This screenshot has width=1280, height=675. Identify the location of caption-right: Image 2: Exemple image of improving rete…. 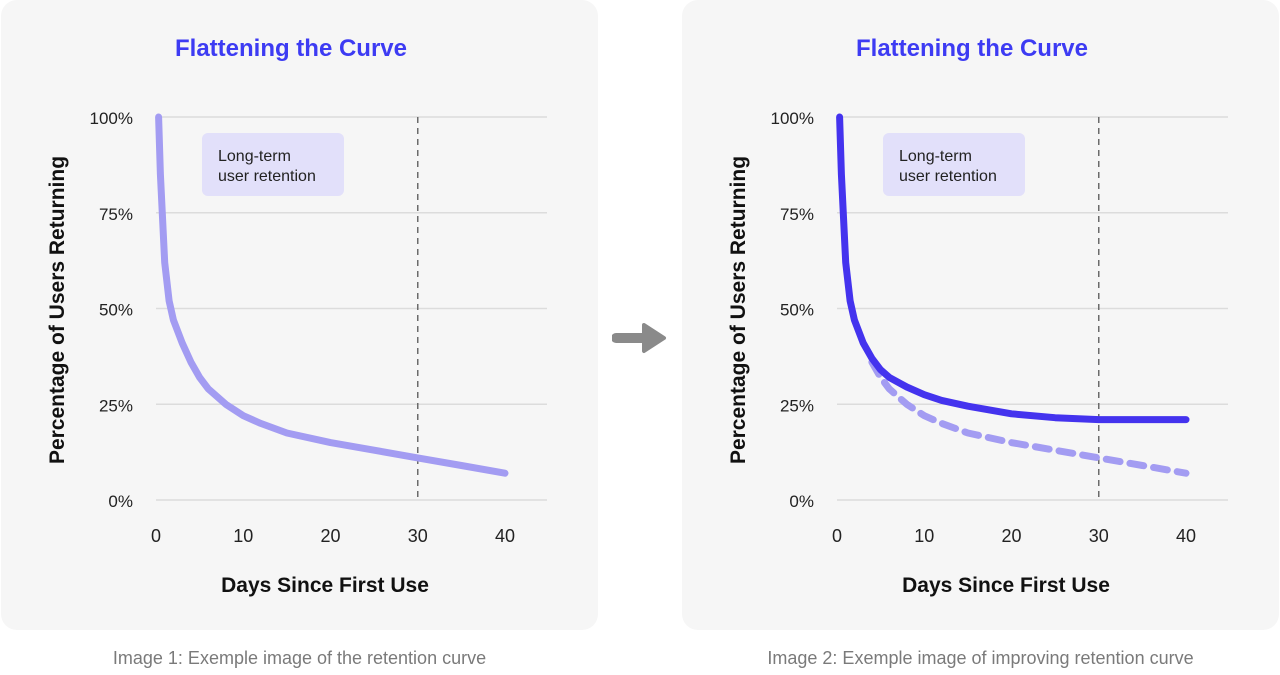
(980, 658).